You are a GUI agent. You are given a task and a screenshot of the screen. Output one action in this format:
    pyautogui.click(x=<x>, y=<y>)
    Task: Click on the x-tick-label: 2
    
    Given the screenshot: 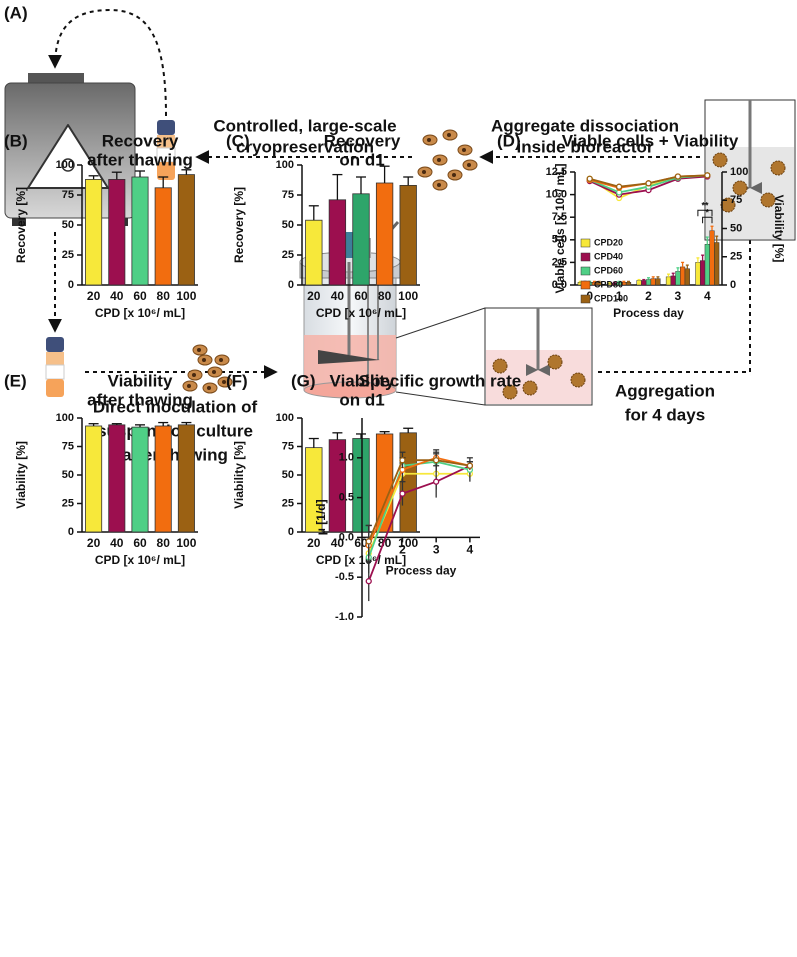 What is the action you would take?
    pyautogui.click(x=402, y=550)
    